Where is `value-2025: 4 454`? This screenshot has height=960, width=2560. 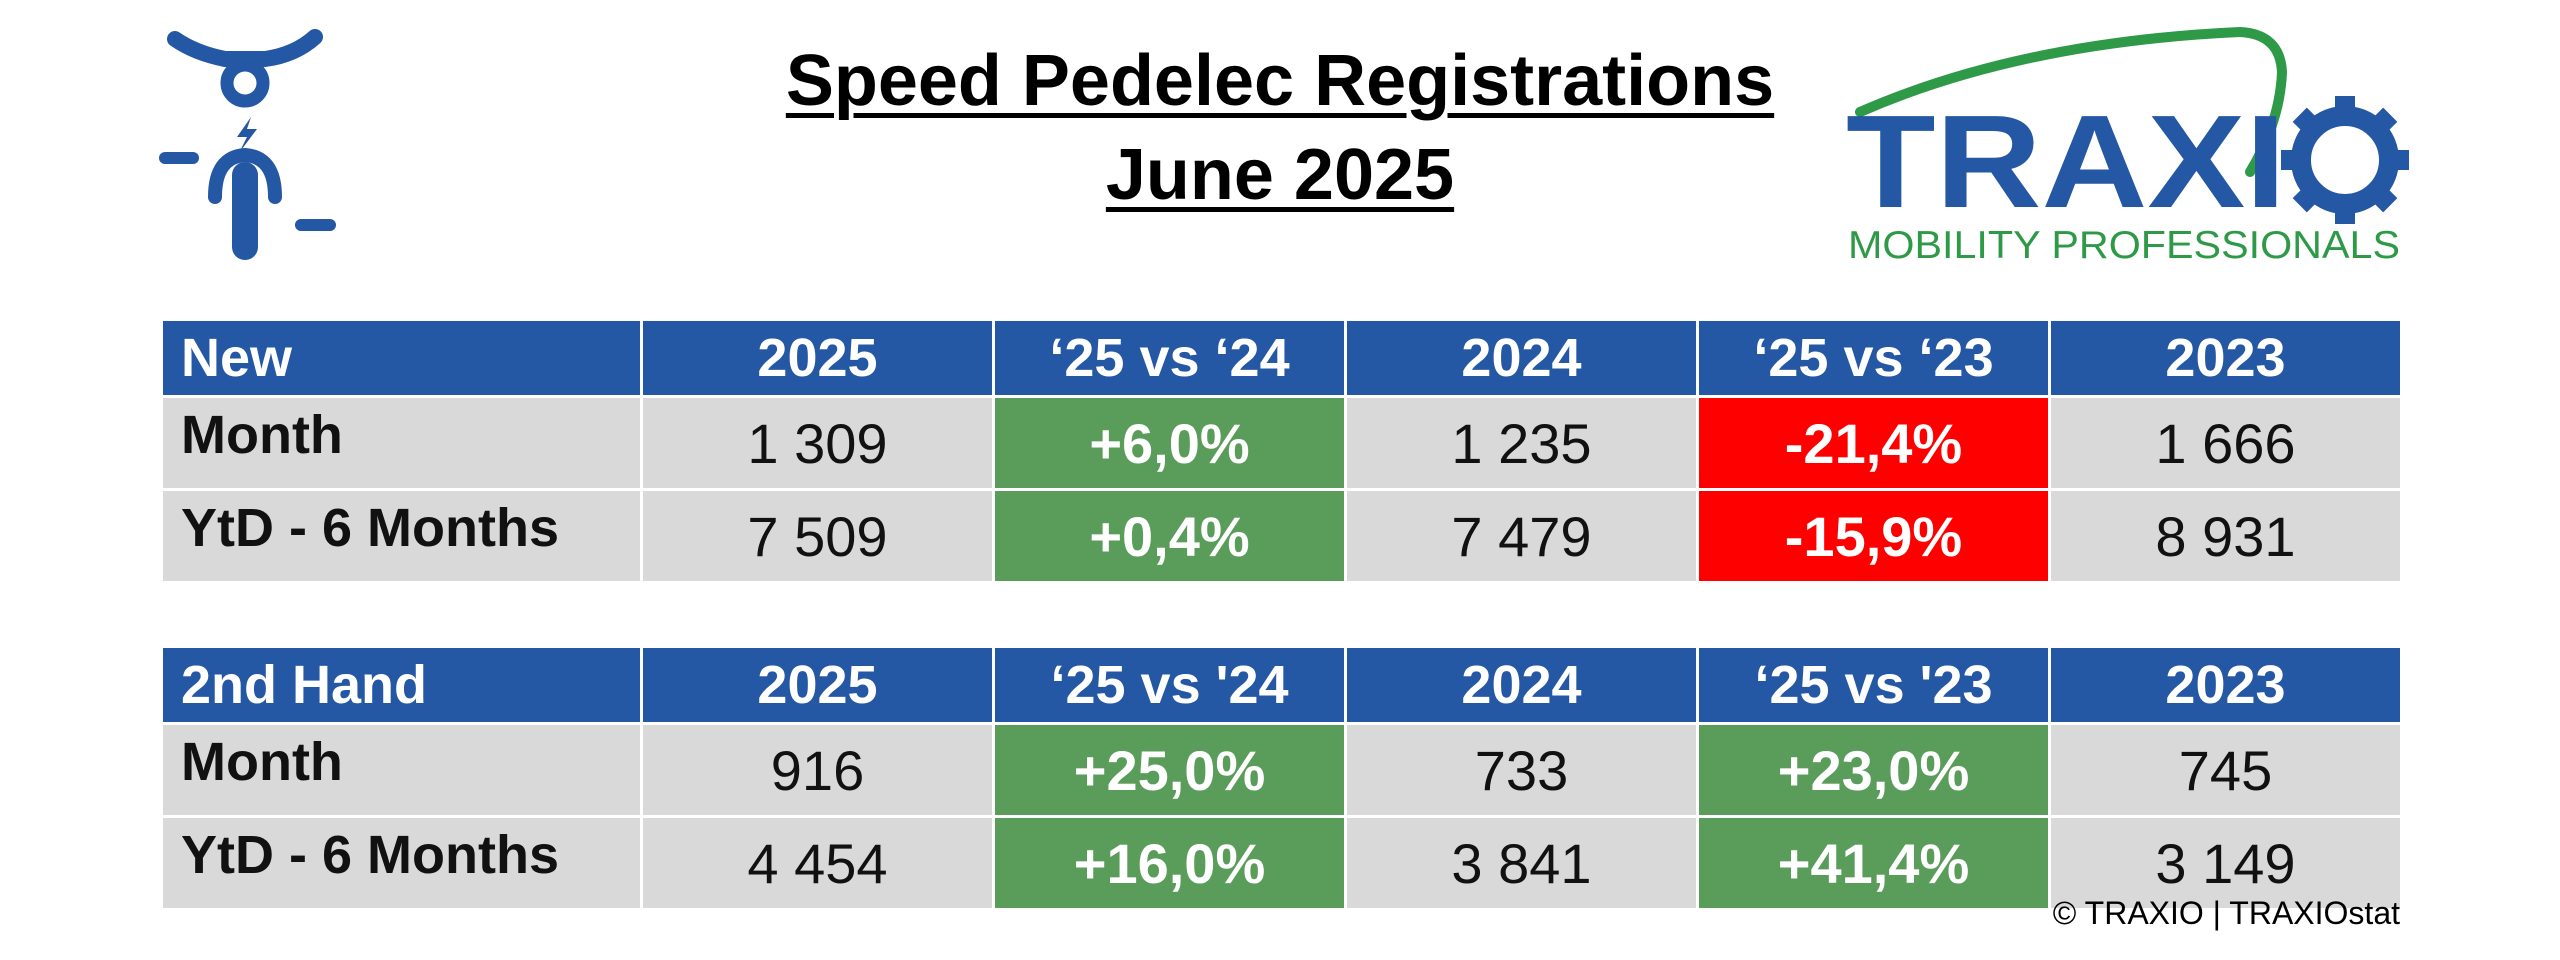 value-2025: 4 454 is located at coordinates (817, 863).